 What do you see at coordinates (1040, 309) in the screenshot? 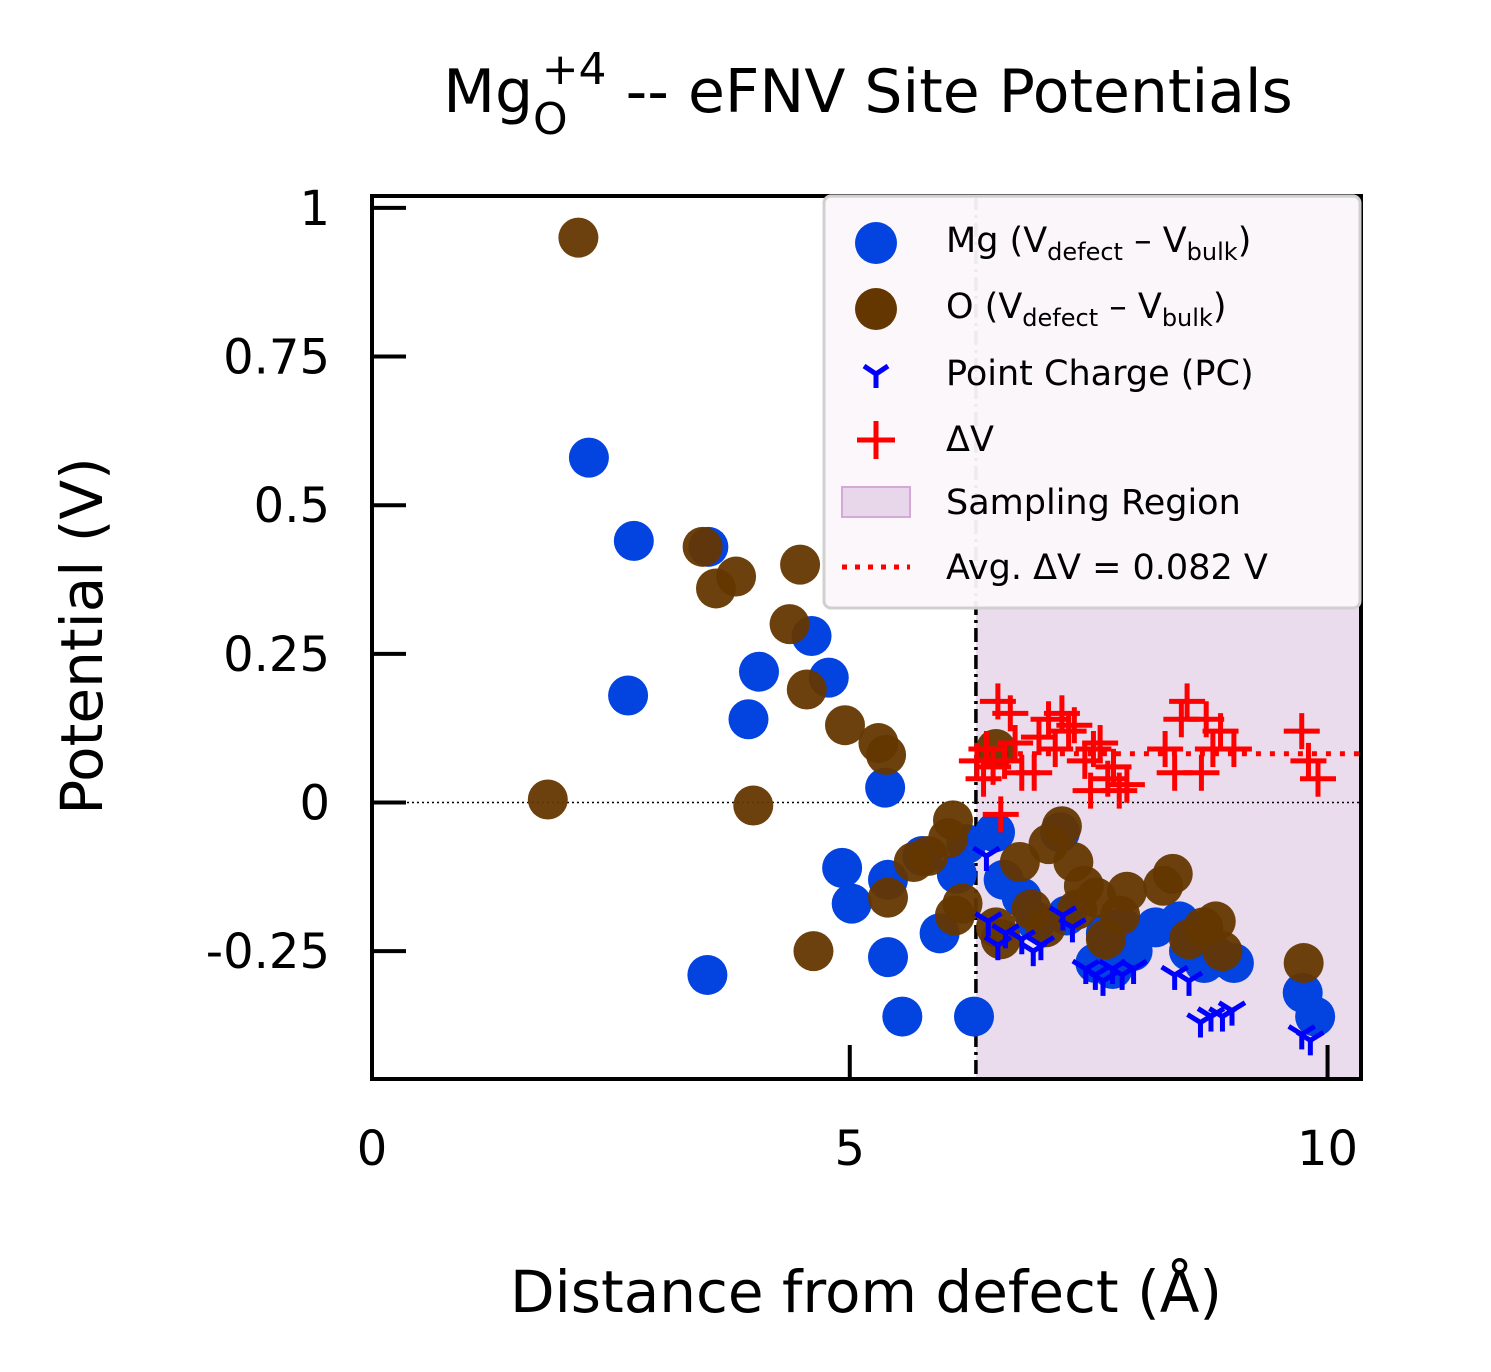
I see `legend-item-o: O (Vdefect – Vbulk)` at bounding box center [1040, 309].